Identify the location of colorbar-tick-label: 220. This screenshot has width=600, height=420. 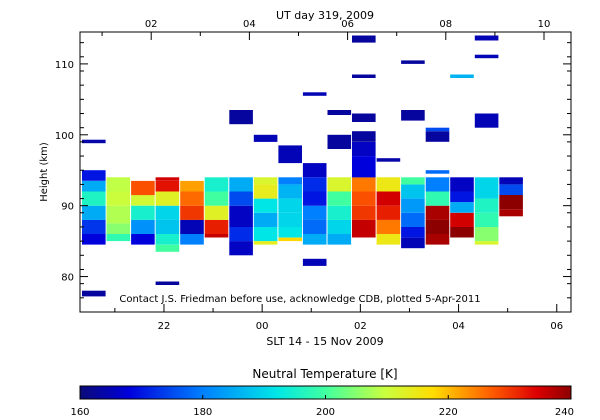
(448, 412).